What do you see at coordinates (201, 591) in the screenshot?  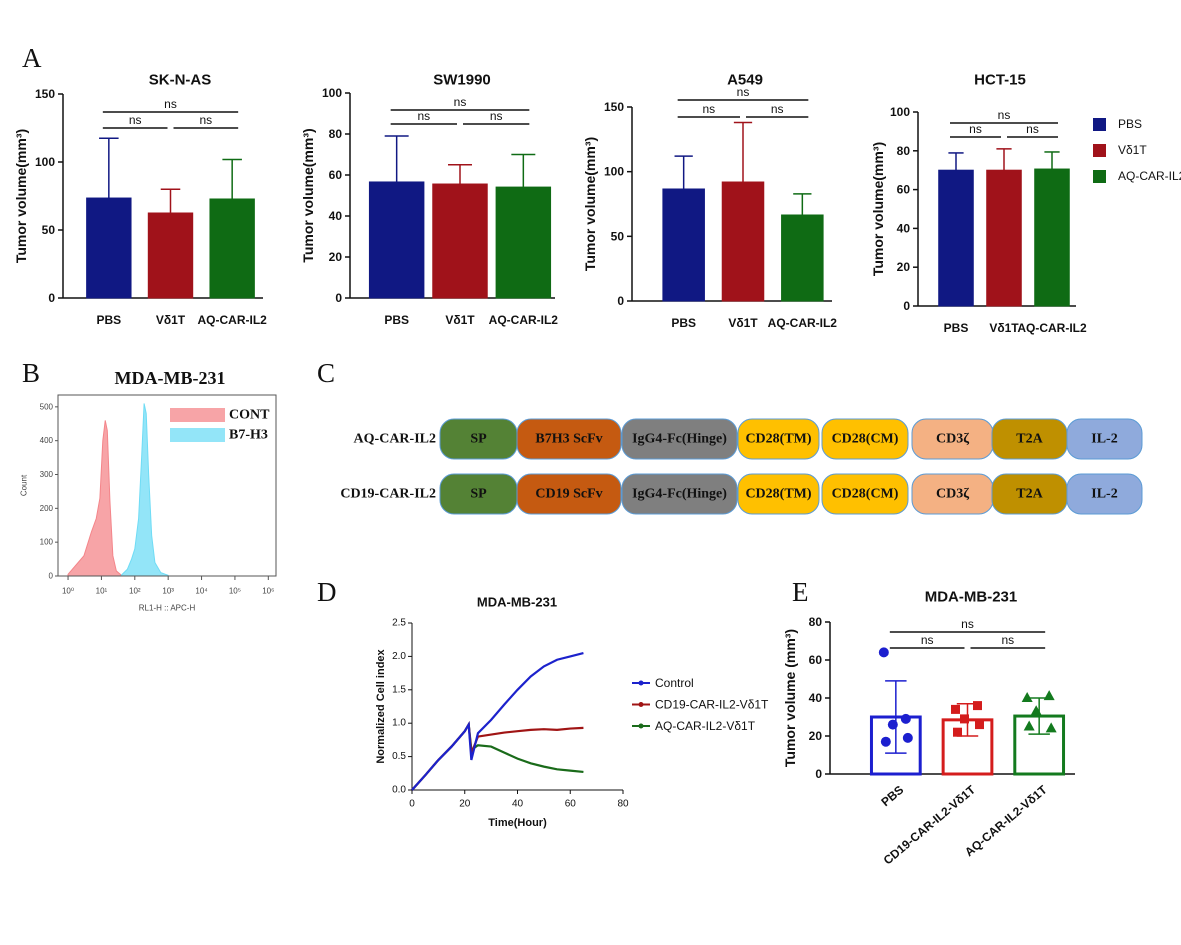 I see `x-tick-label: 10⁴` at bounding box center [201, 591].